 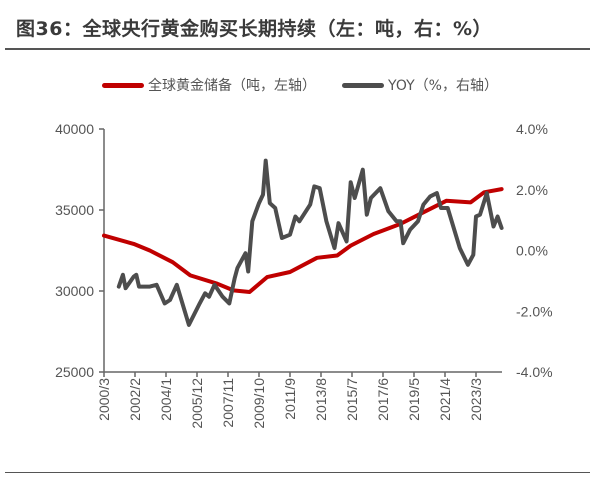 What do you see at coordinates (297, 472) in the screenshot?
I see `bottom-divider` at bounding box center [297, 472].